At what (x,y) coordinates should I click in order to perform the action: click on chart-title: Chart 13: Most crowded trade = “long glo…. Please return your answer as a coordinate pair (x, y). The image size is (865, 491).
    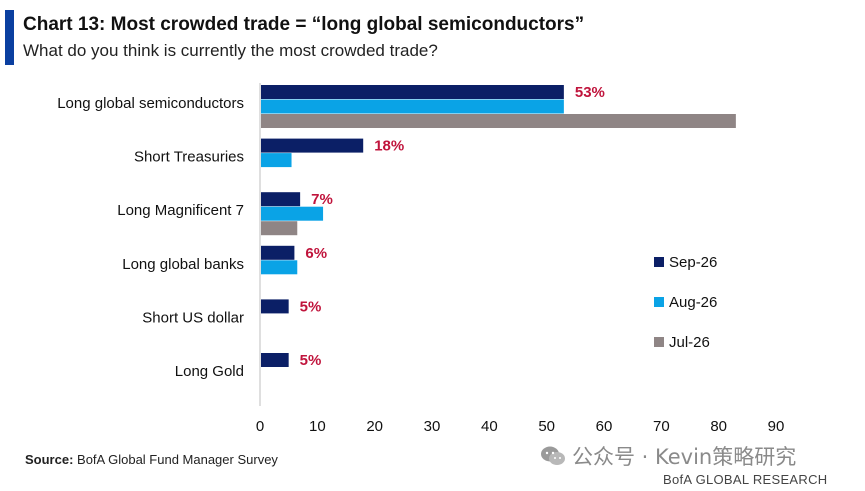
    Looking at the image, I should click on (304, 24).